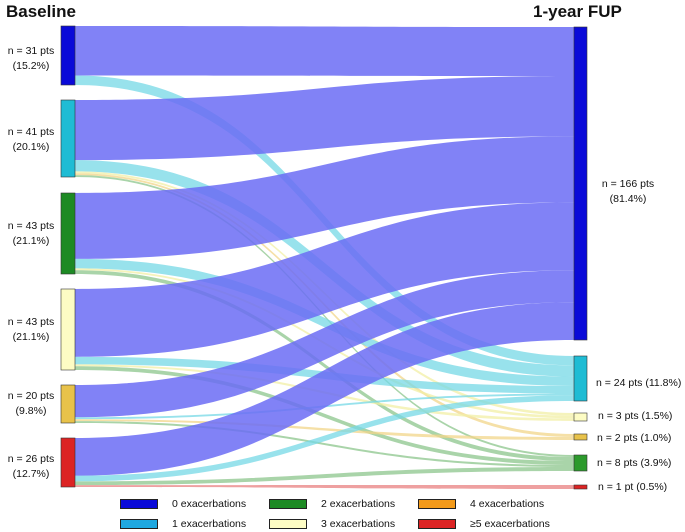 The width and height of the screenshot is (685, 532). What do you see at coordinates (31, 226) in the screenshot?
I see `left-node-count-2: n = 43 pts` at bounding box center [31, 226].